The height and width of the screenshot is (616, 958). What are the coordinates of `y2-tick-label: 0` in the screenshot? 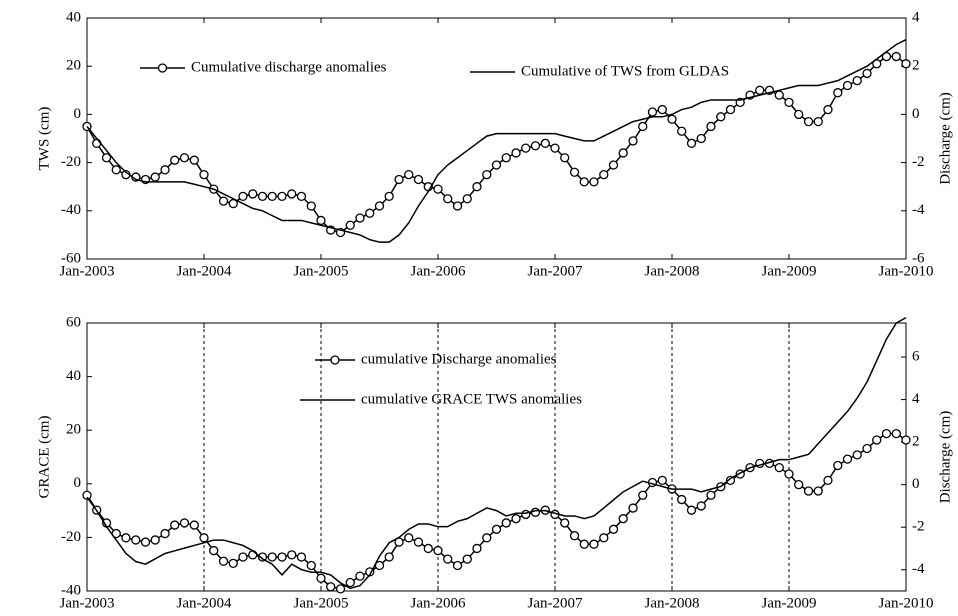 It's located at (916, 484).